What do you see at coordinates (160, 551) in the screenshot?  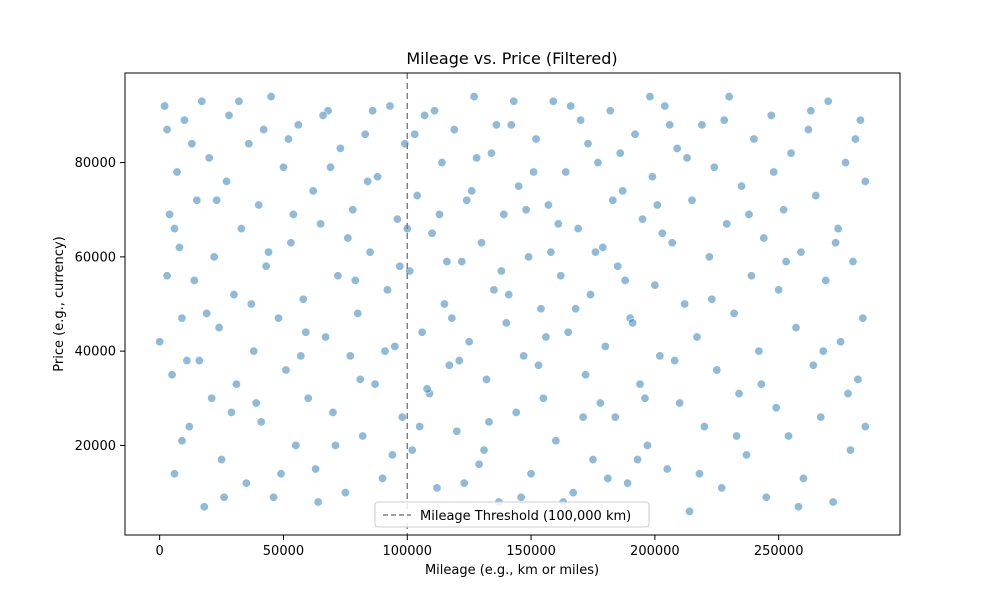 I see `x-tick-label: 0` at bounding box center [160, 551].